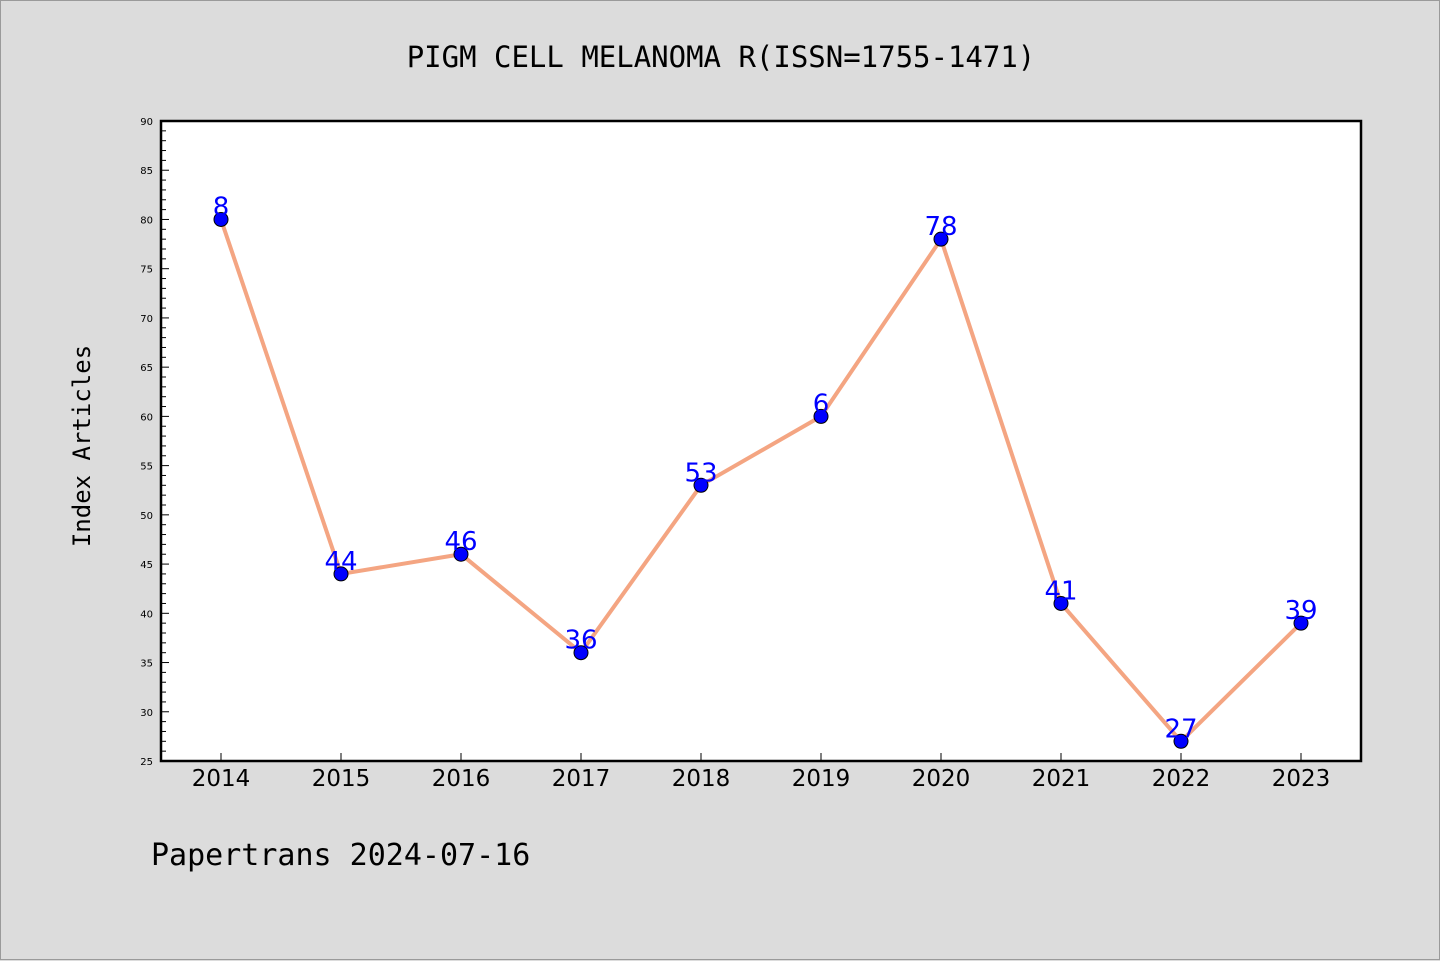 This screenshot has width=1440, height=961. Describe the element at coordinates (1180, 729) in the screenshot. I see `data-label: 27` at that location.